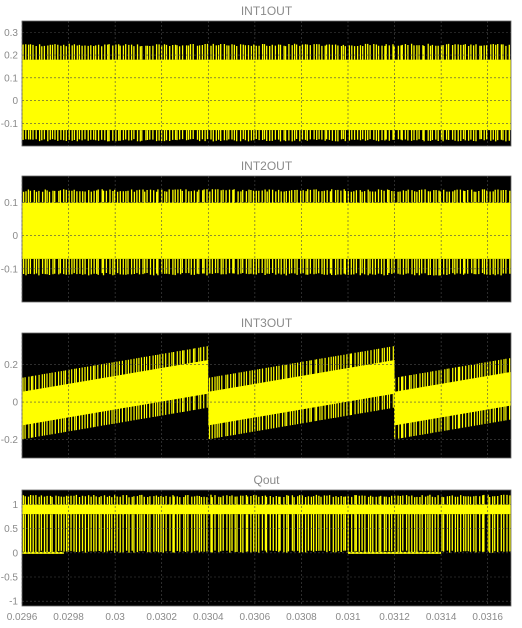 The height and width of the screenshot is (628, 522). Describe the element at coordinates (394, 617) in the screenshot. I see `x-tick-label: 0.0312` at that location.